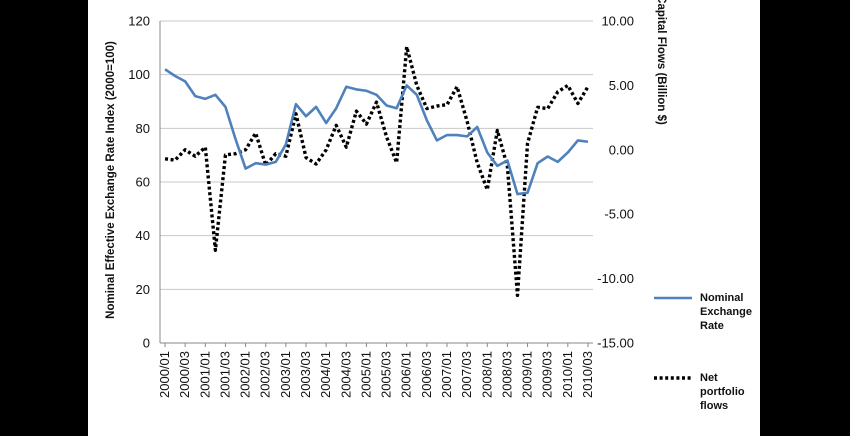 This screenshot has height=436, width=850. Describe the element at coordinates (245, 374) in the screenshot. I see `x-tick-label: 2002/01` at that location.